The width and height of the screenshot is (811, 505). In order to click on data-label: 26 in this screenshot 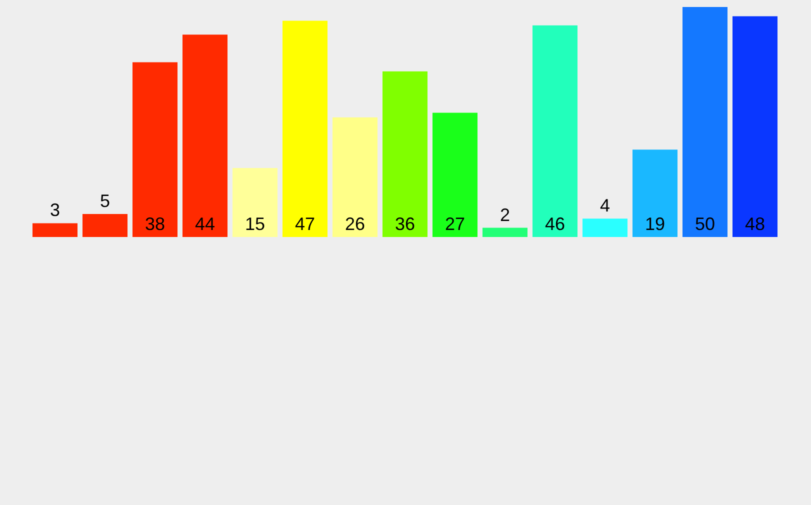, I will do `click(355, 224)`.